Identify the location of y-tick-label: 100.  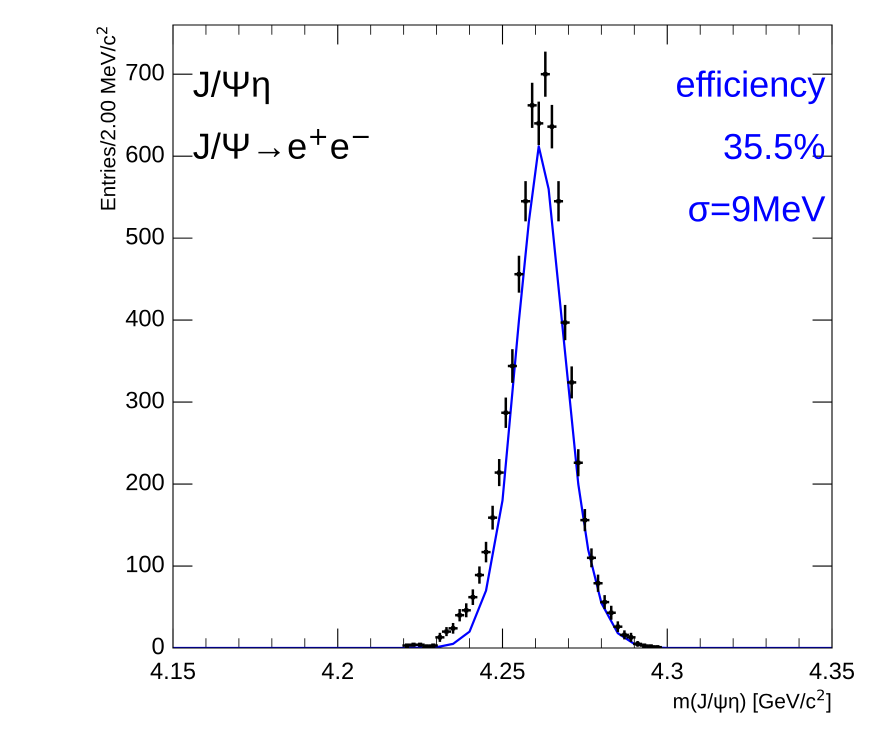
(145, 564).